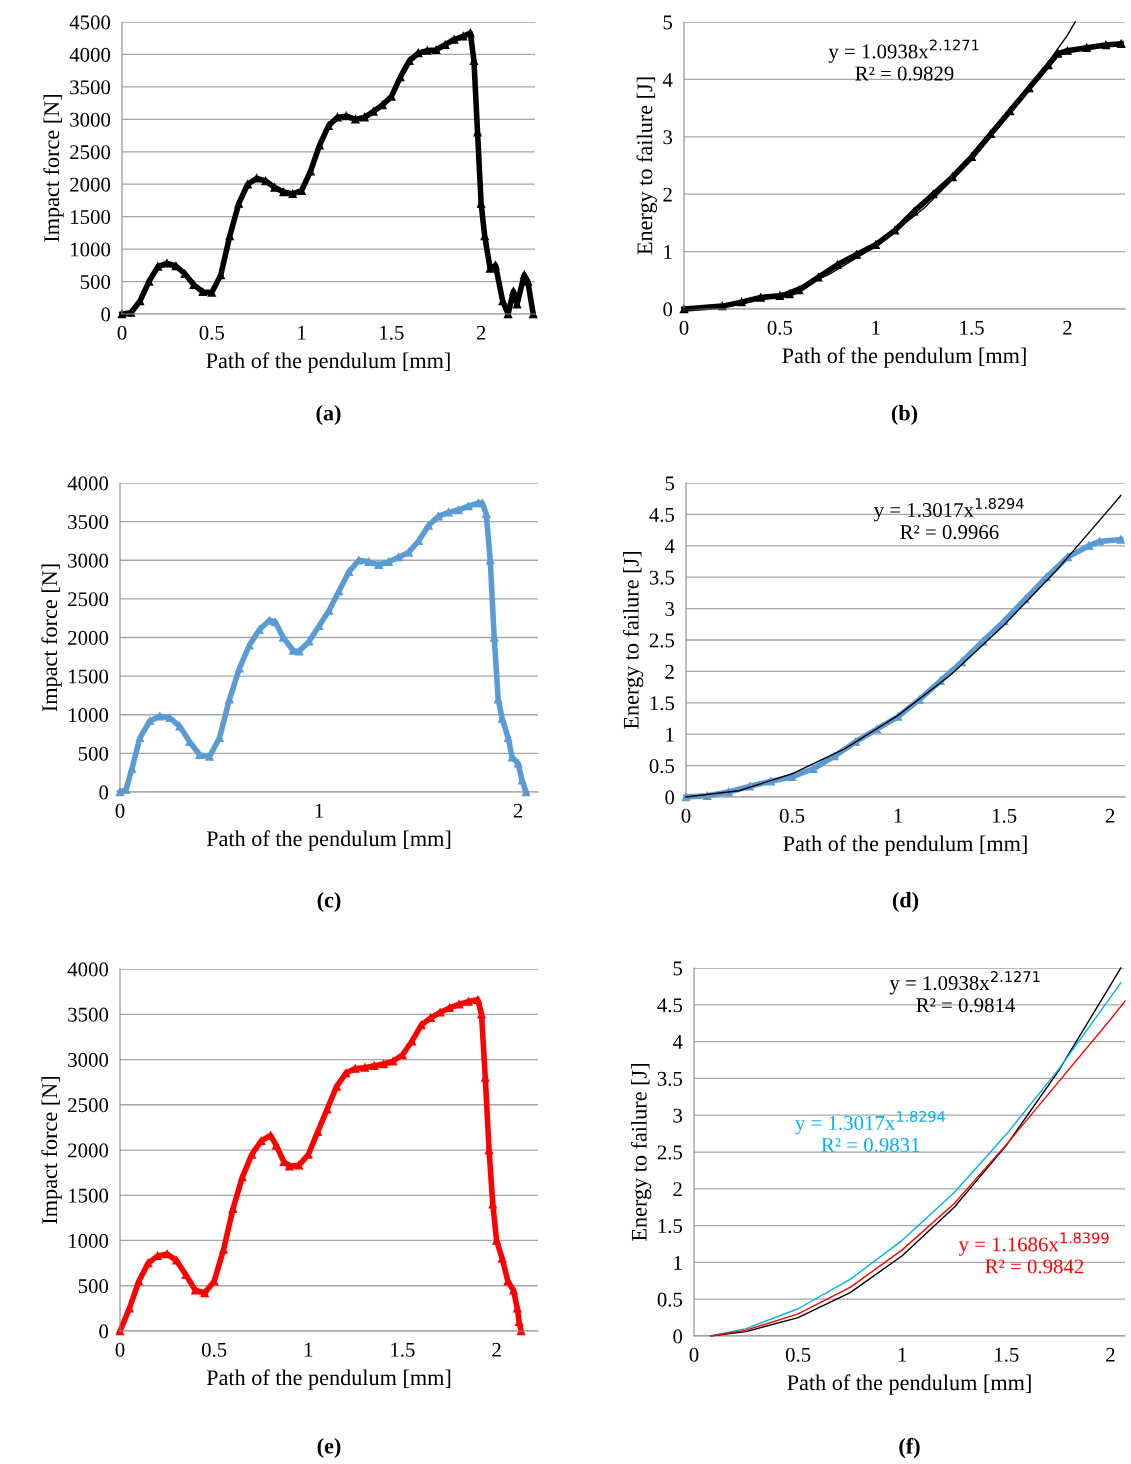  I want to click on text: (a), so click(328, 415).